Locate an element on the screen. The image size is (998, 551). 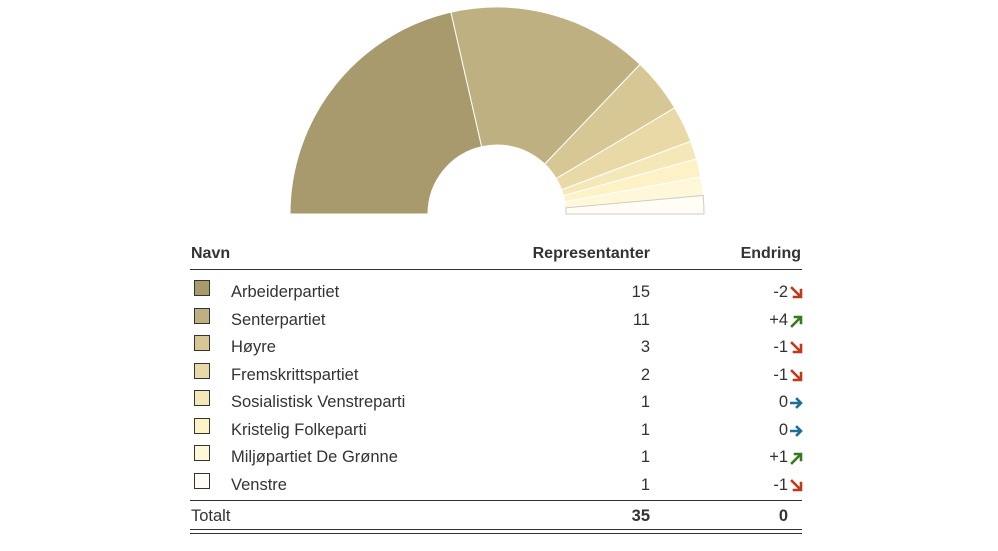
party-change: -2 is located at coordinates (780, 292).